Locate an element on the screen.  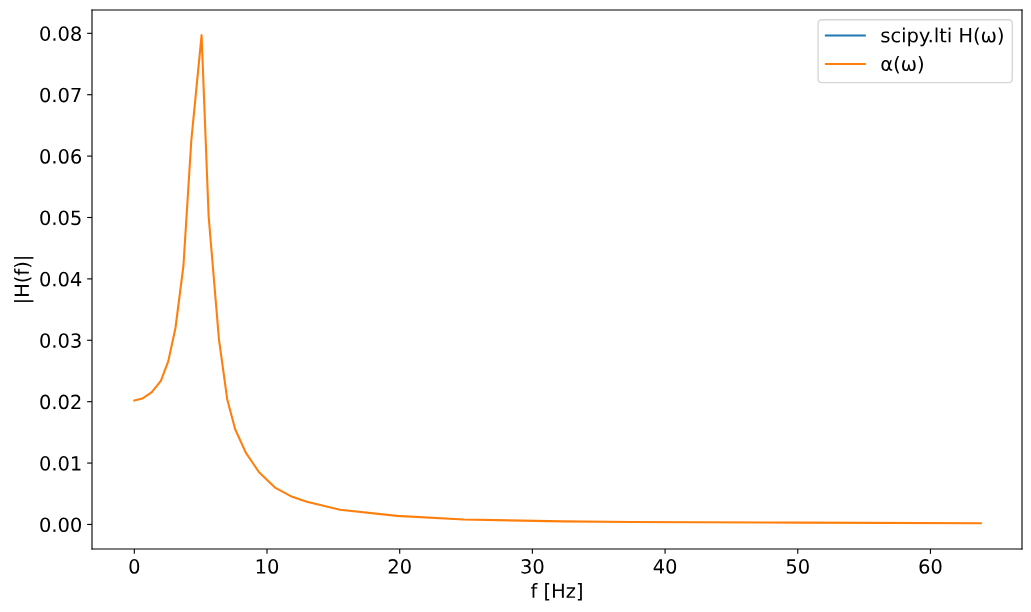
legend-label: α(ω) is located at coordinates (902, 65).